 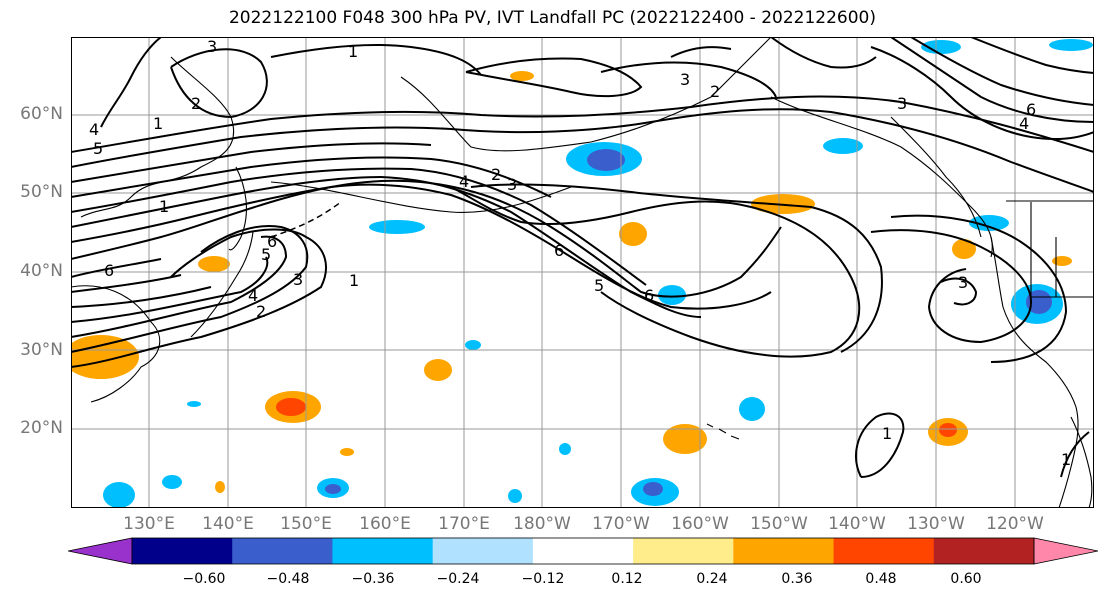 What do you see at coordinates (1065, 551) in the screenshot?
I see `colorbar-extend-max` at bounding box center [1065, 551].